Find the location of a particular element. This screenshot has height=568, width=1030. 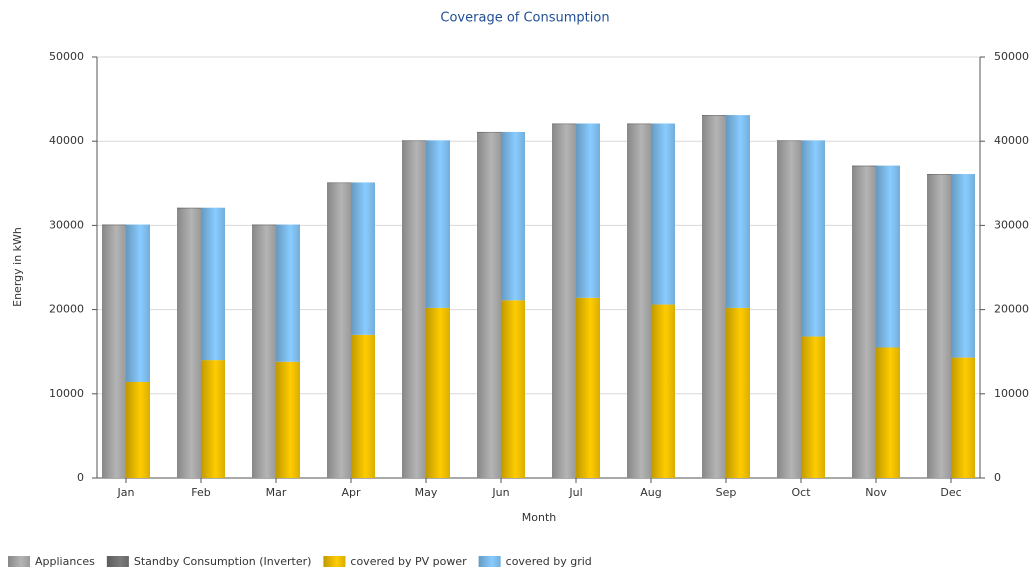

y-tick-label: 30000 is located at coordinates (66, 224).